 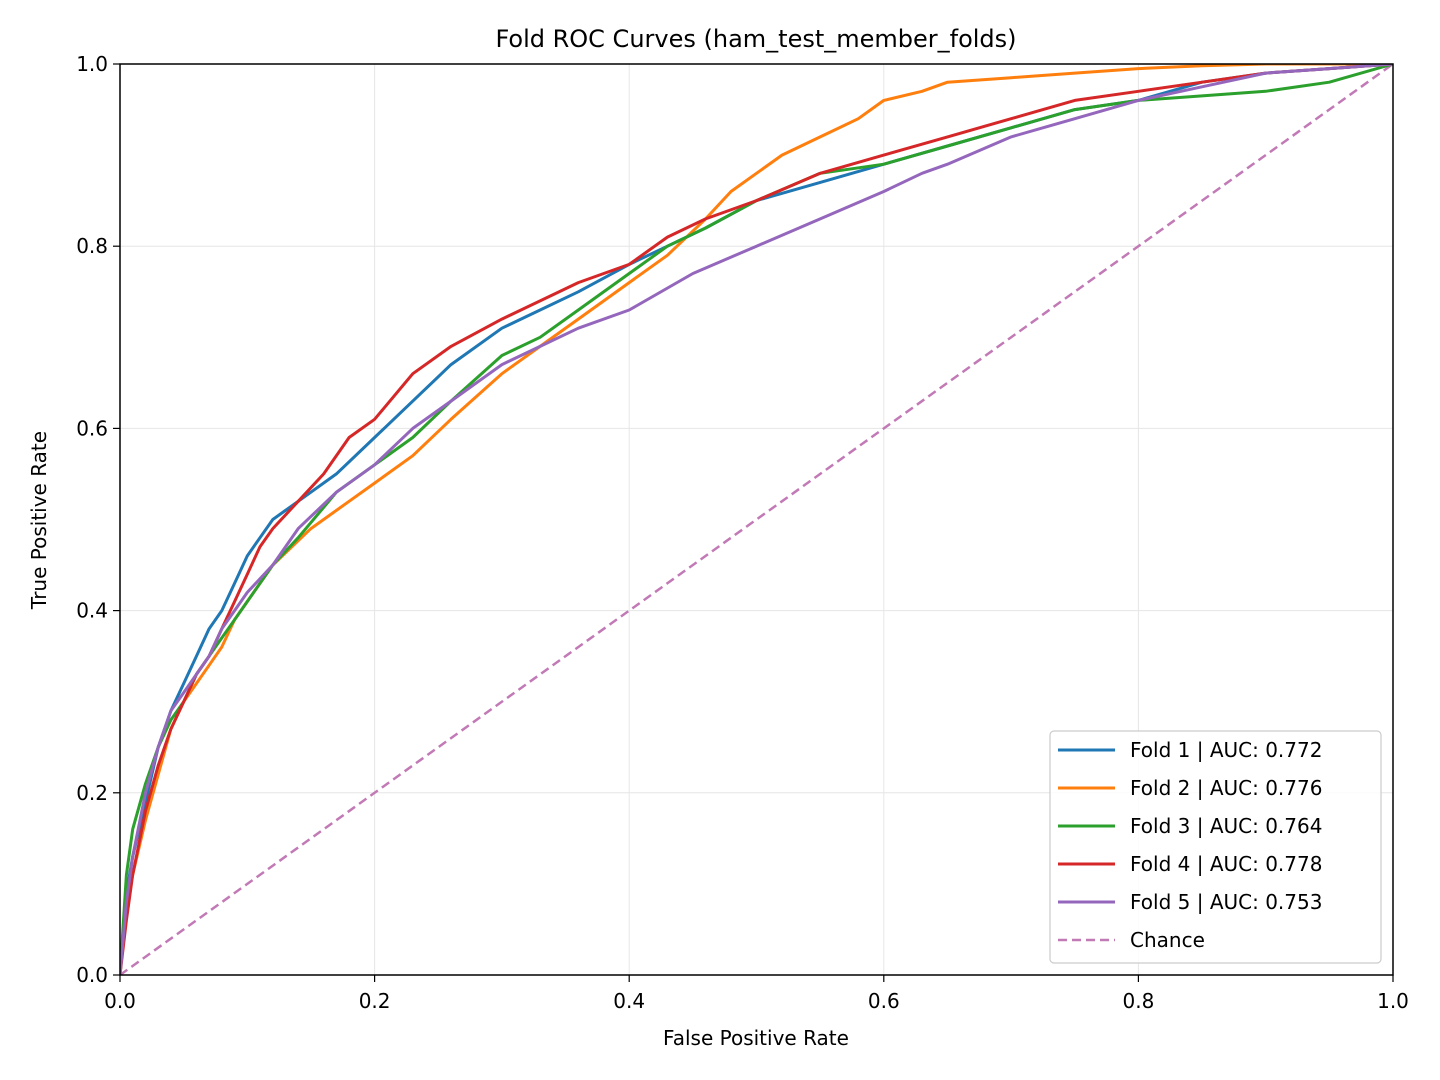 I want to click on x-tick-label: 0.6, so click(x=884, y=1001).